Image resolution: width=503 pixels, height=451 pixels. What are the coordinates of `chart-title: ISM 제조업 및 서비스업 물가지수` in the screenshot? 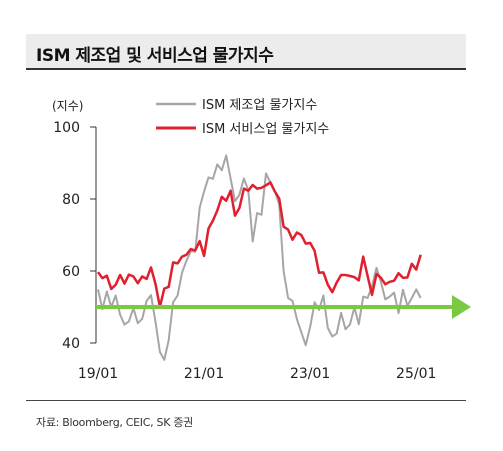 It's located at (155, 56).